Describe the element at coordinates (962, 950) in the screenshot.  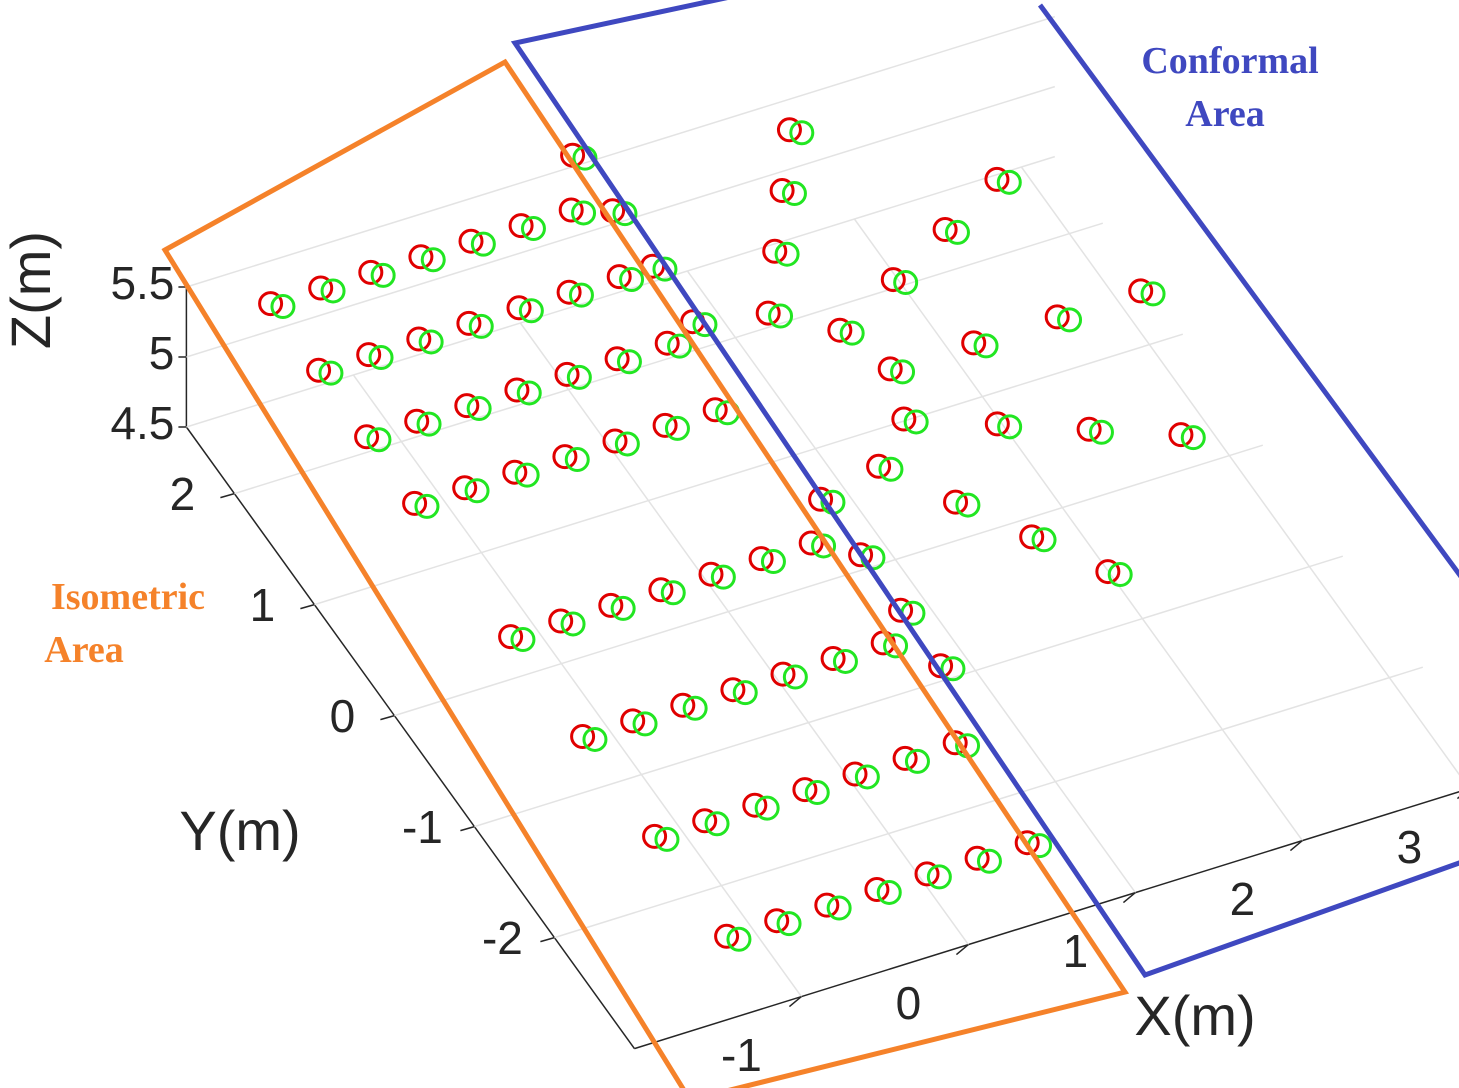
I see `x-tick` at that location.